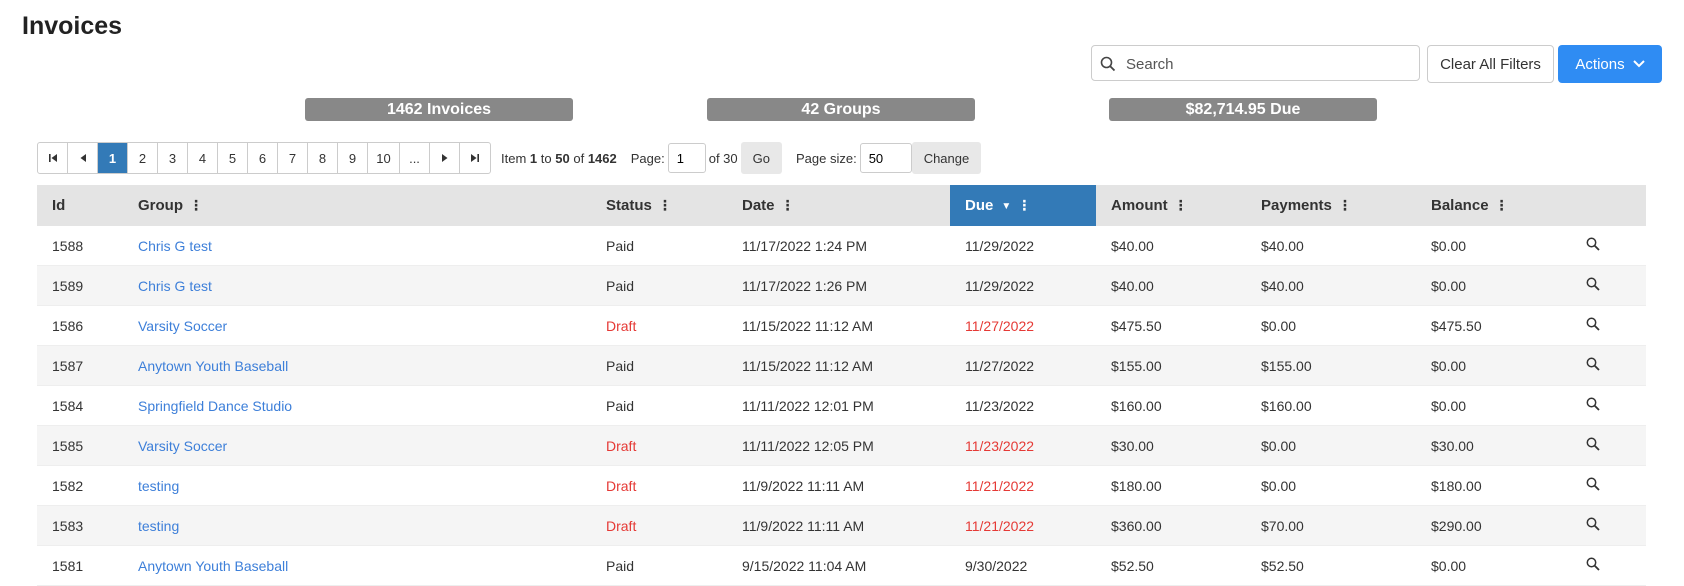 The image size is (1684, 586). Describe the element at coordinates (80, 406) in the screenshot. I see `cell-id: 1584` at that location.